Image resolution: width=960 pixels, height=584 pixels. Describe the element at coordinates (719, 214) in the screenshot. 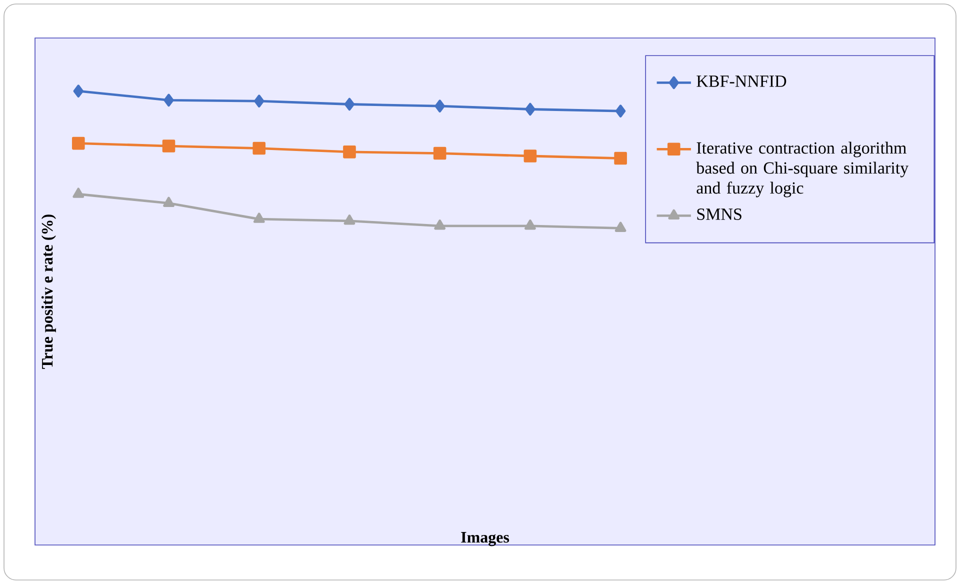

I see `legend-label: SMNS` at that location.